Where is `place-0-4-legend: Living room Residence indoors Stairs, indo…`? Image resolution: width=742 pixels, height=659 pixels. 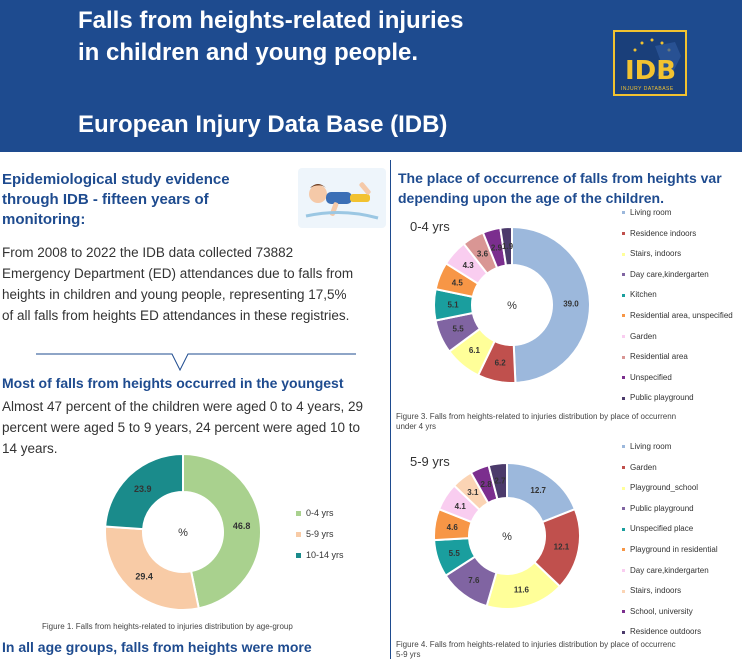
place-0-4-legend: Living room Residence indoors Stairs, indo… is located at coordinates (681, 308).